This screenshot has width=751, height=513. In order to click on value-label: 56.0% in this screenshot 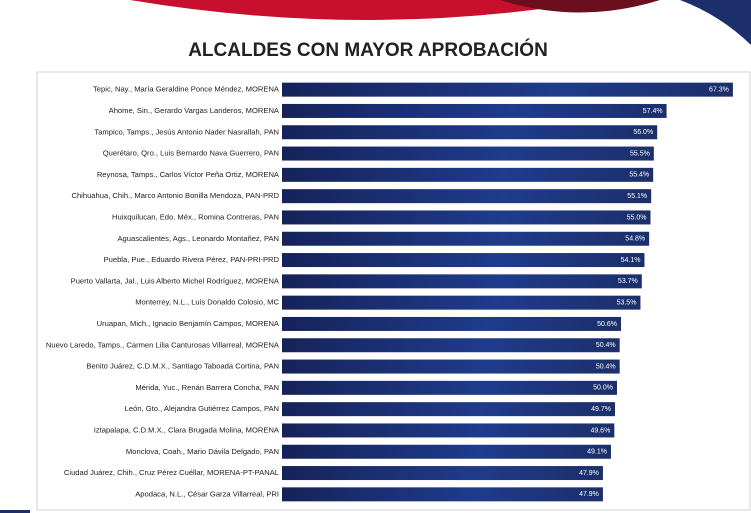, I will do `click(643, 132)`.